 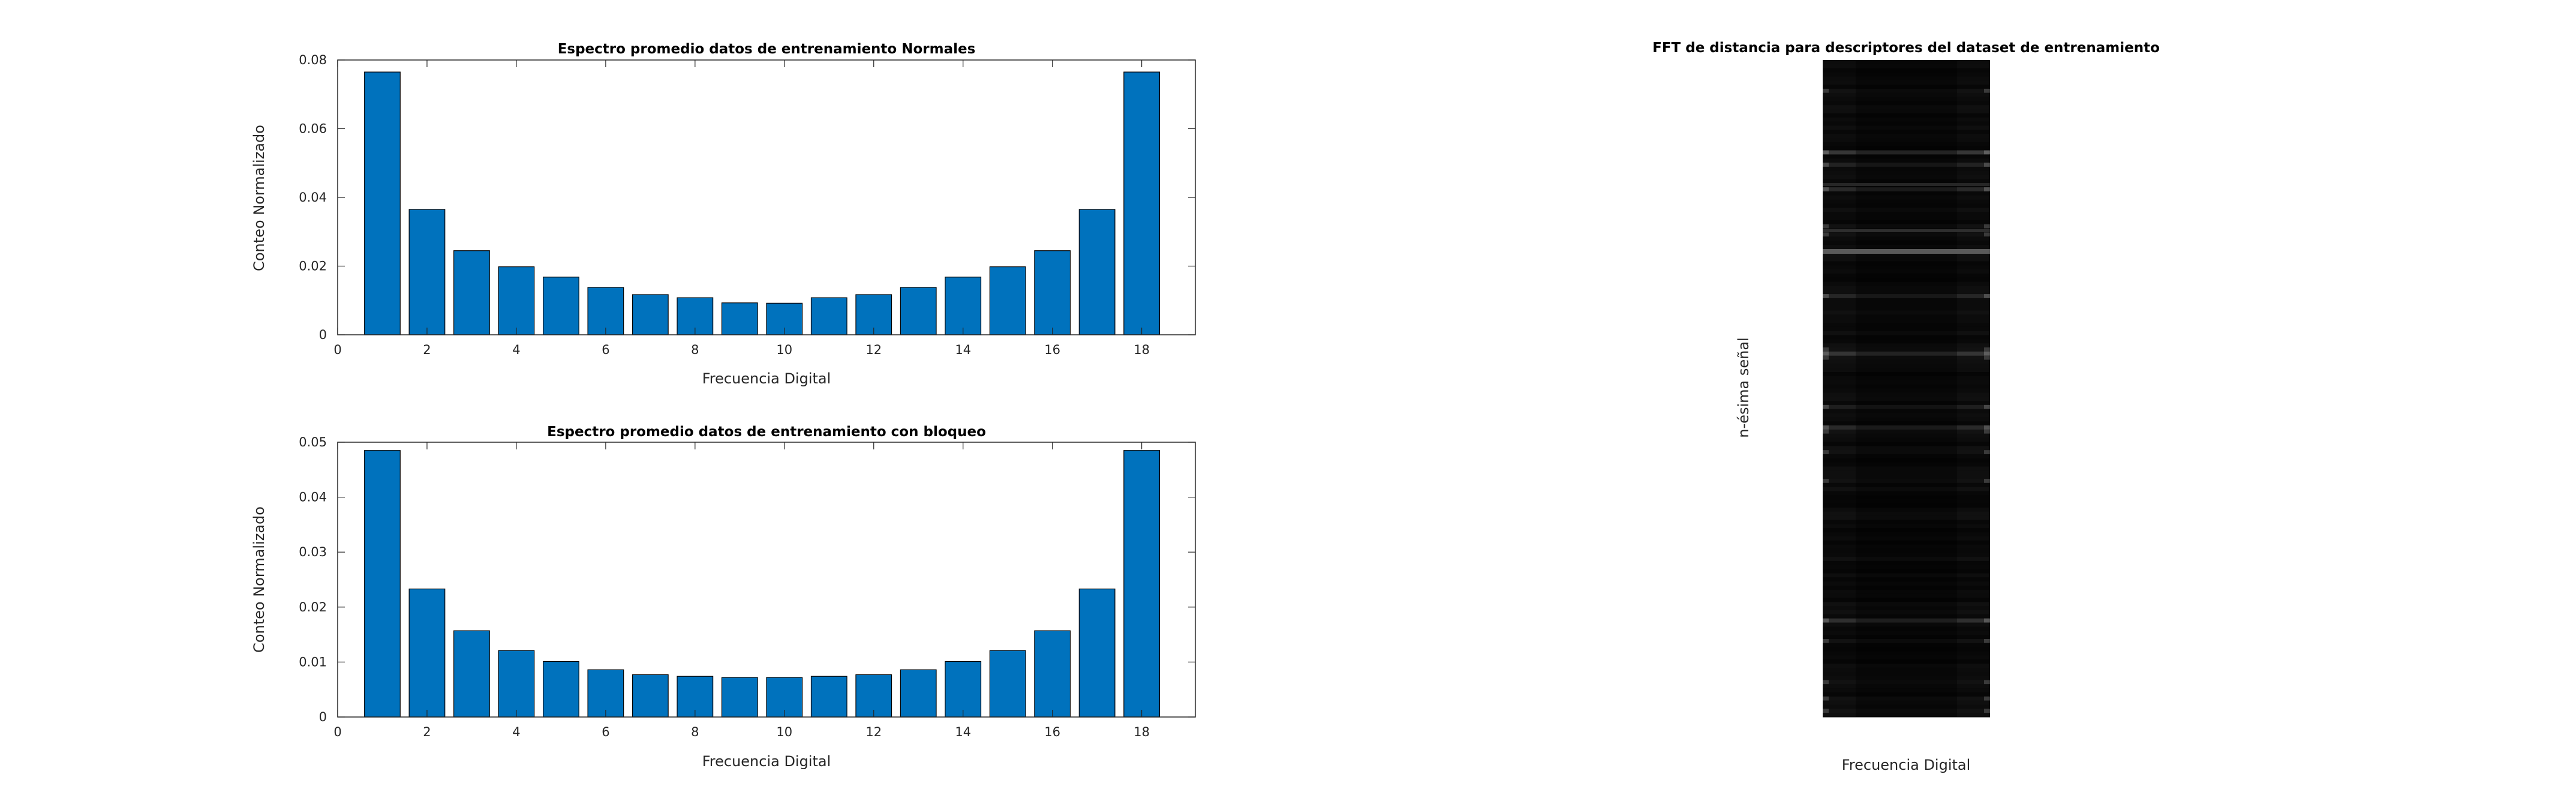 What do you see at coordinates (427, 350) in the screenshot?
I see `x-tick-label: 2` at bounding box center [427, 350].